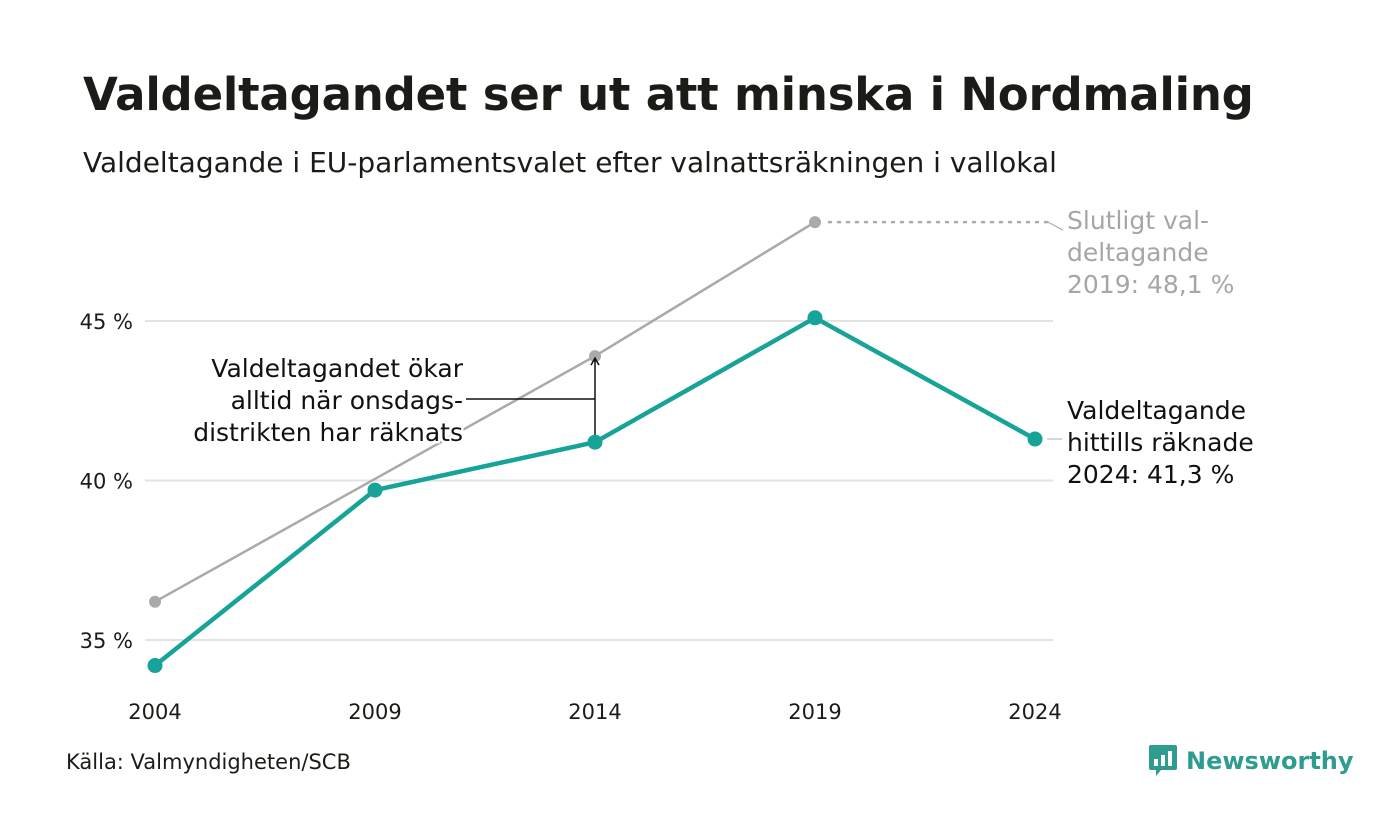 The width and height of the screenshot is (1400, 840). Describe the element at coordinates (1138, 252) in the screenshot. I see `final-turnout-label: deltagande` at that location.